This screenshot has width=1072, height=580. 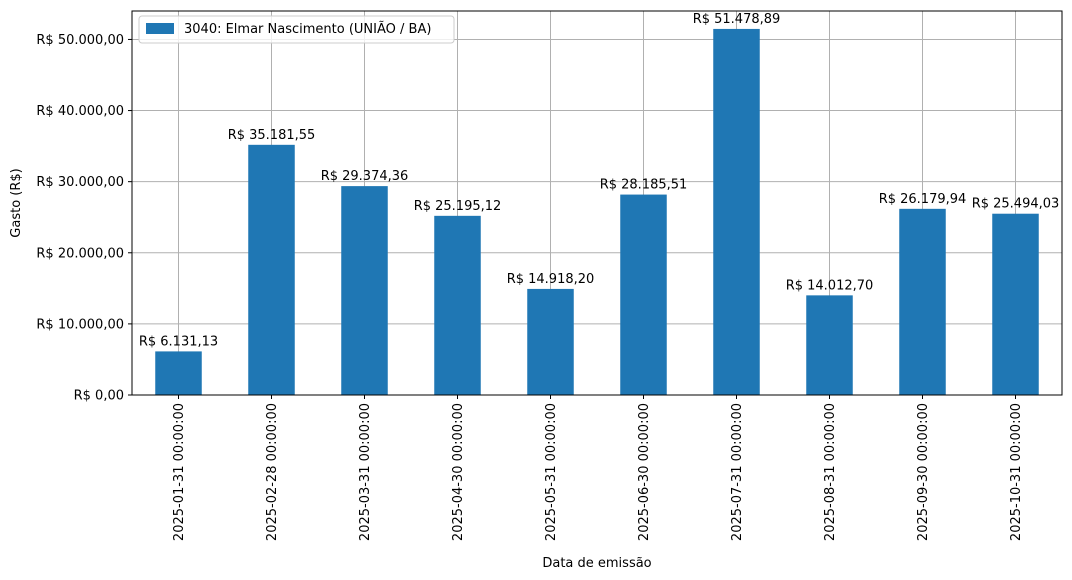 I want to click on legend-box, so click(x=296, y=29).